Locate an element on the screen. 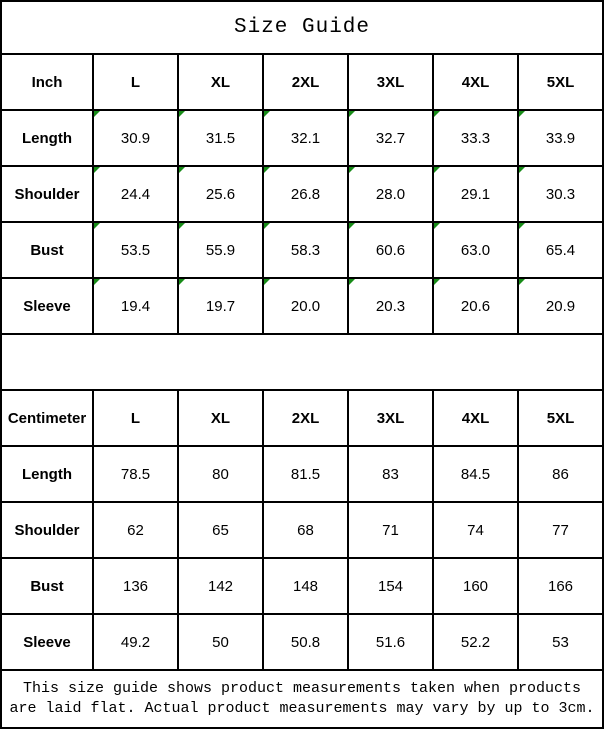 This screenshot has width=604, height=729. measurement-cell: 52.2 is located at coordinates (475, 642).